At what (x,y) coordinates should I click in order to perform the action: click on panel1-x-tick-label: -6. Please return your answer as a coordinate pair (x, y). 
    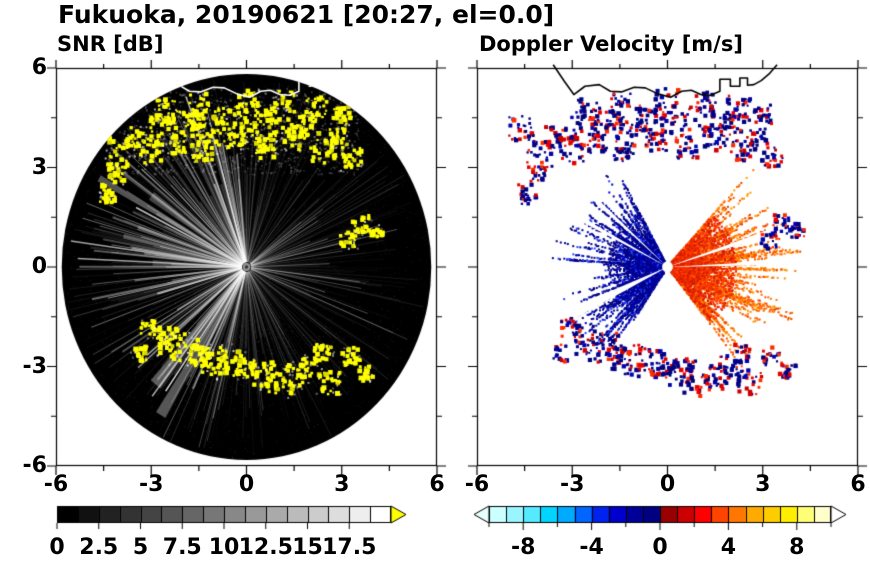
    Looking at the image, I should click on (477, 484).